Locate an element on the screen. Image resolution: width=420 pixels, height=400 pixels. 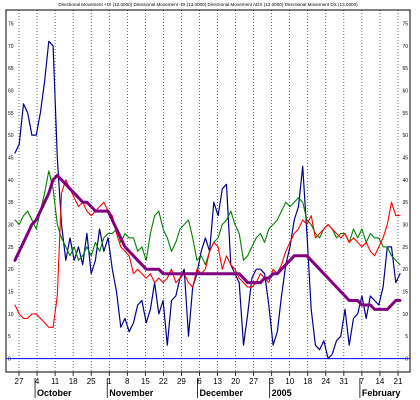
y-tick-label-left: 15 is located at coordinates (11, 293).